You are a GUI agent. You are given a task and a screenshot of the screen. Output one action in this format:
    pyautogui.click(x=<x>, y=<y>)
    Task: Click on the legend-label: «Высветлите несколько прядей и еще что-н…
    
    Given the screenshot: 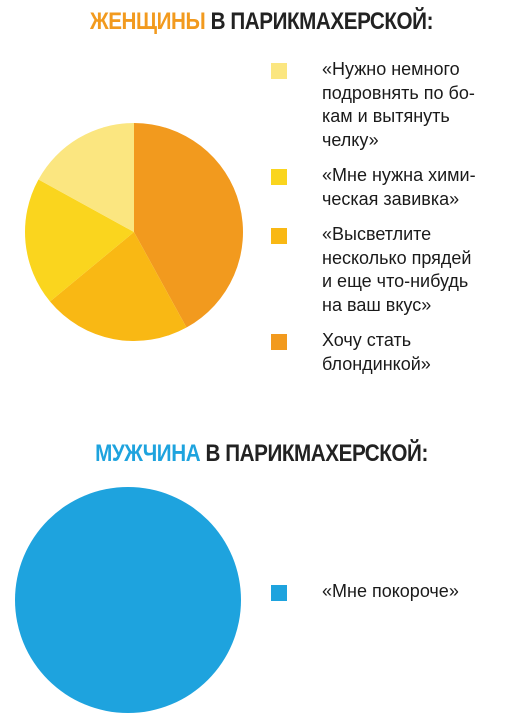 What is the action you would take?
    pyautogui.click(x=397, y=269)
    